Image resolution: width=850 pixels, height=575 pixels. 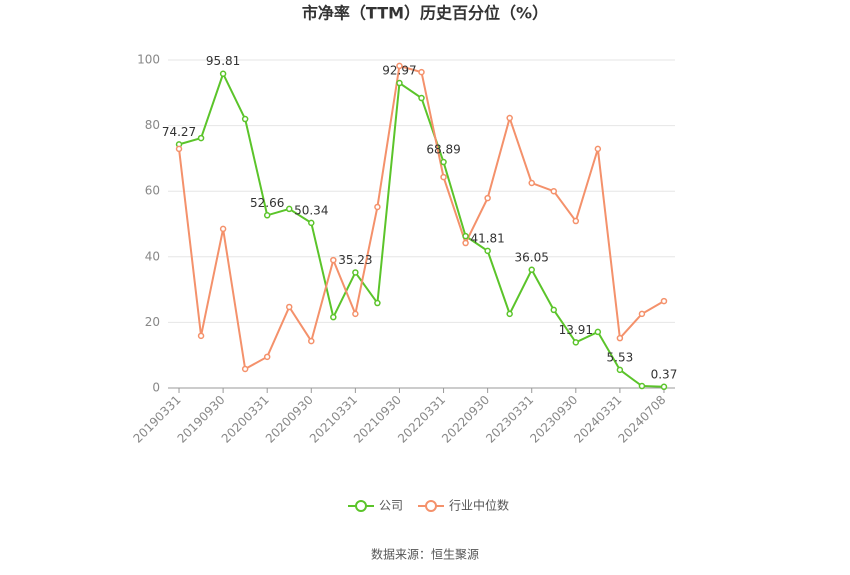 I want to click on value-label: 92.97, so click(x=399, y=71).